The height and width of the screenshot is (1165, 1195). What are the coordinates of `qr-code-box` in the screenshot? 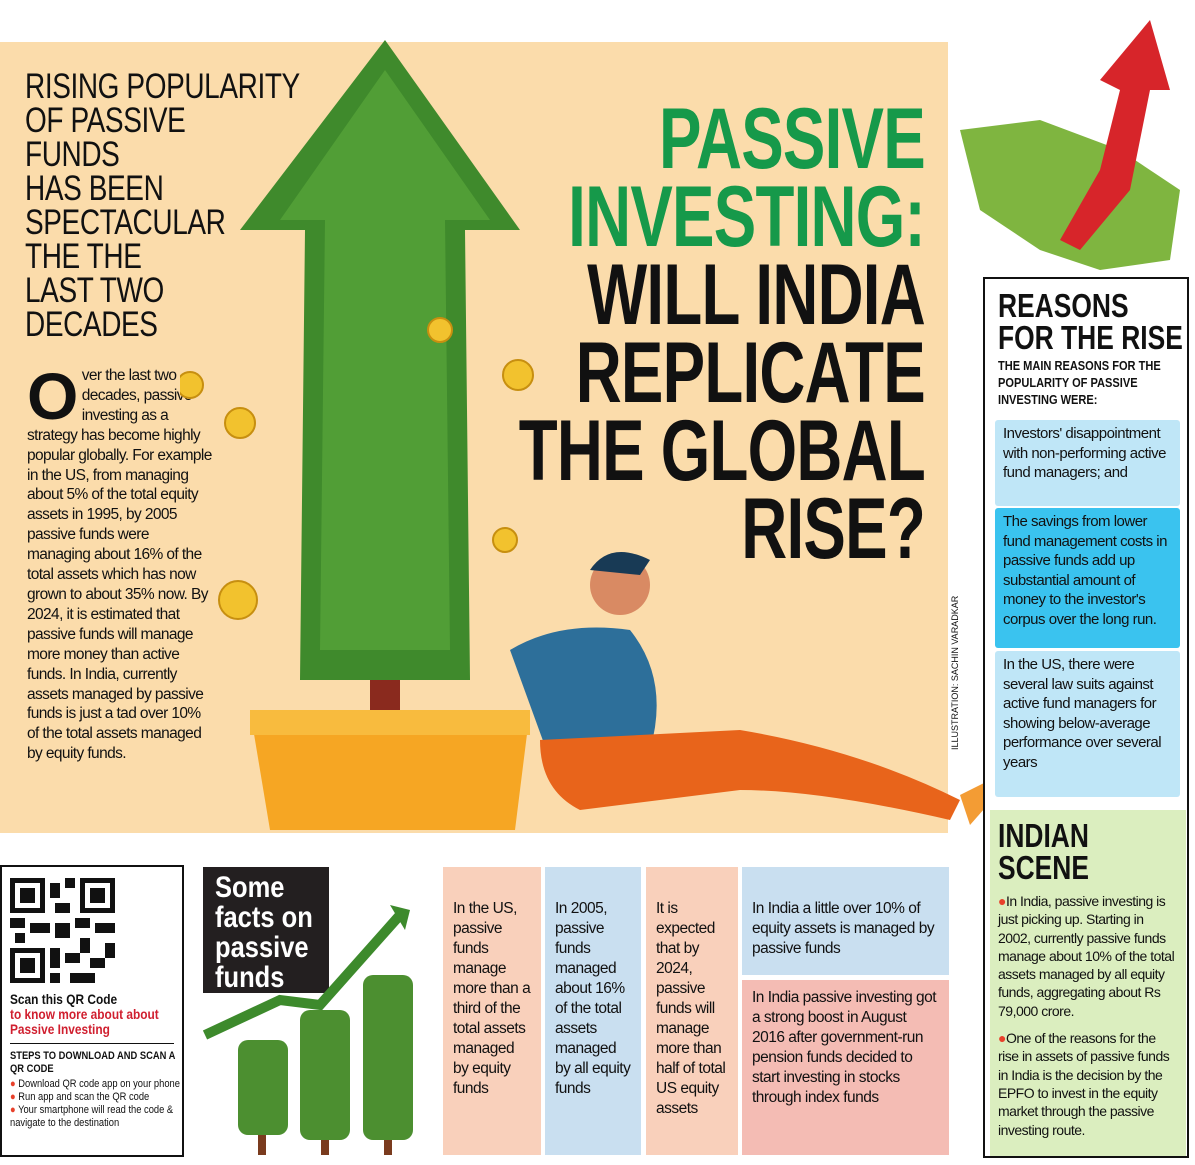 It's located at (92, 1011).